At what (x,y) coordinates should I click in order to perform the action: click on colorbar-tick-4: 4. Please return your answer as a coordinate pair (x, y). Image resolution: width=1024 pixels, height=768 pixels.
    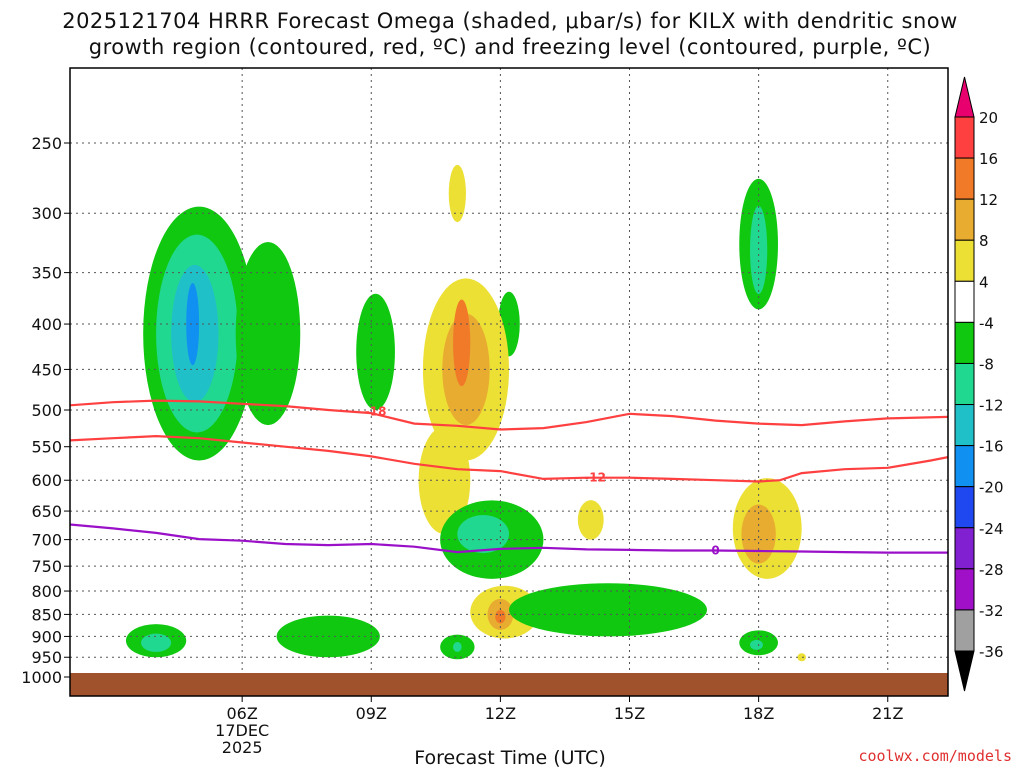
    Looking at the image, I should click on (984, 282).